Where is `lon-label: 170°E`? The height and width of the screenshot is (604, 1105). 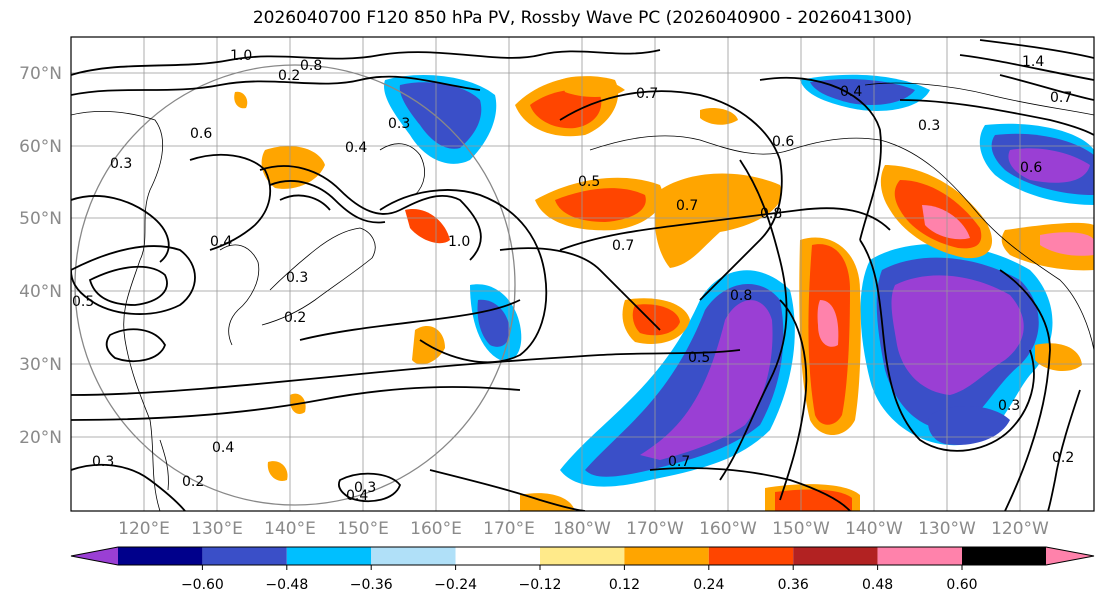
lon-label: 170°E is located at coordinates (509, 529).